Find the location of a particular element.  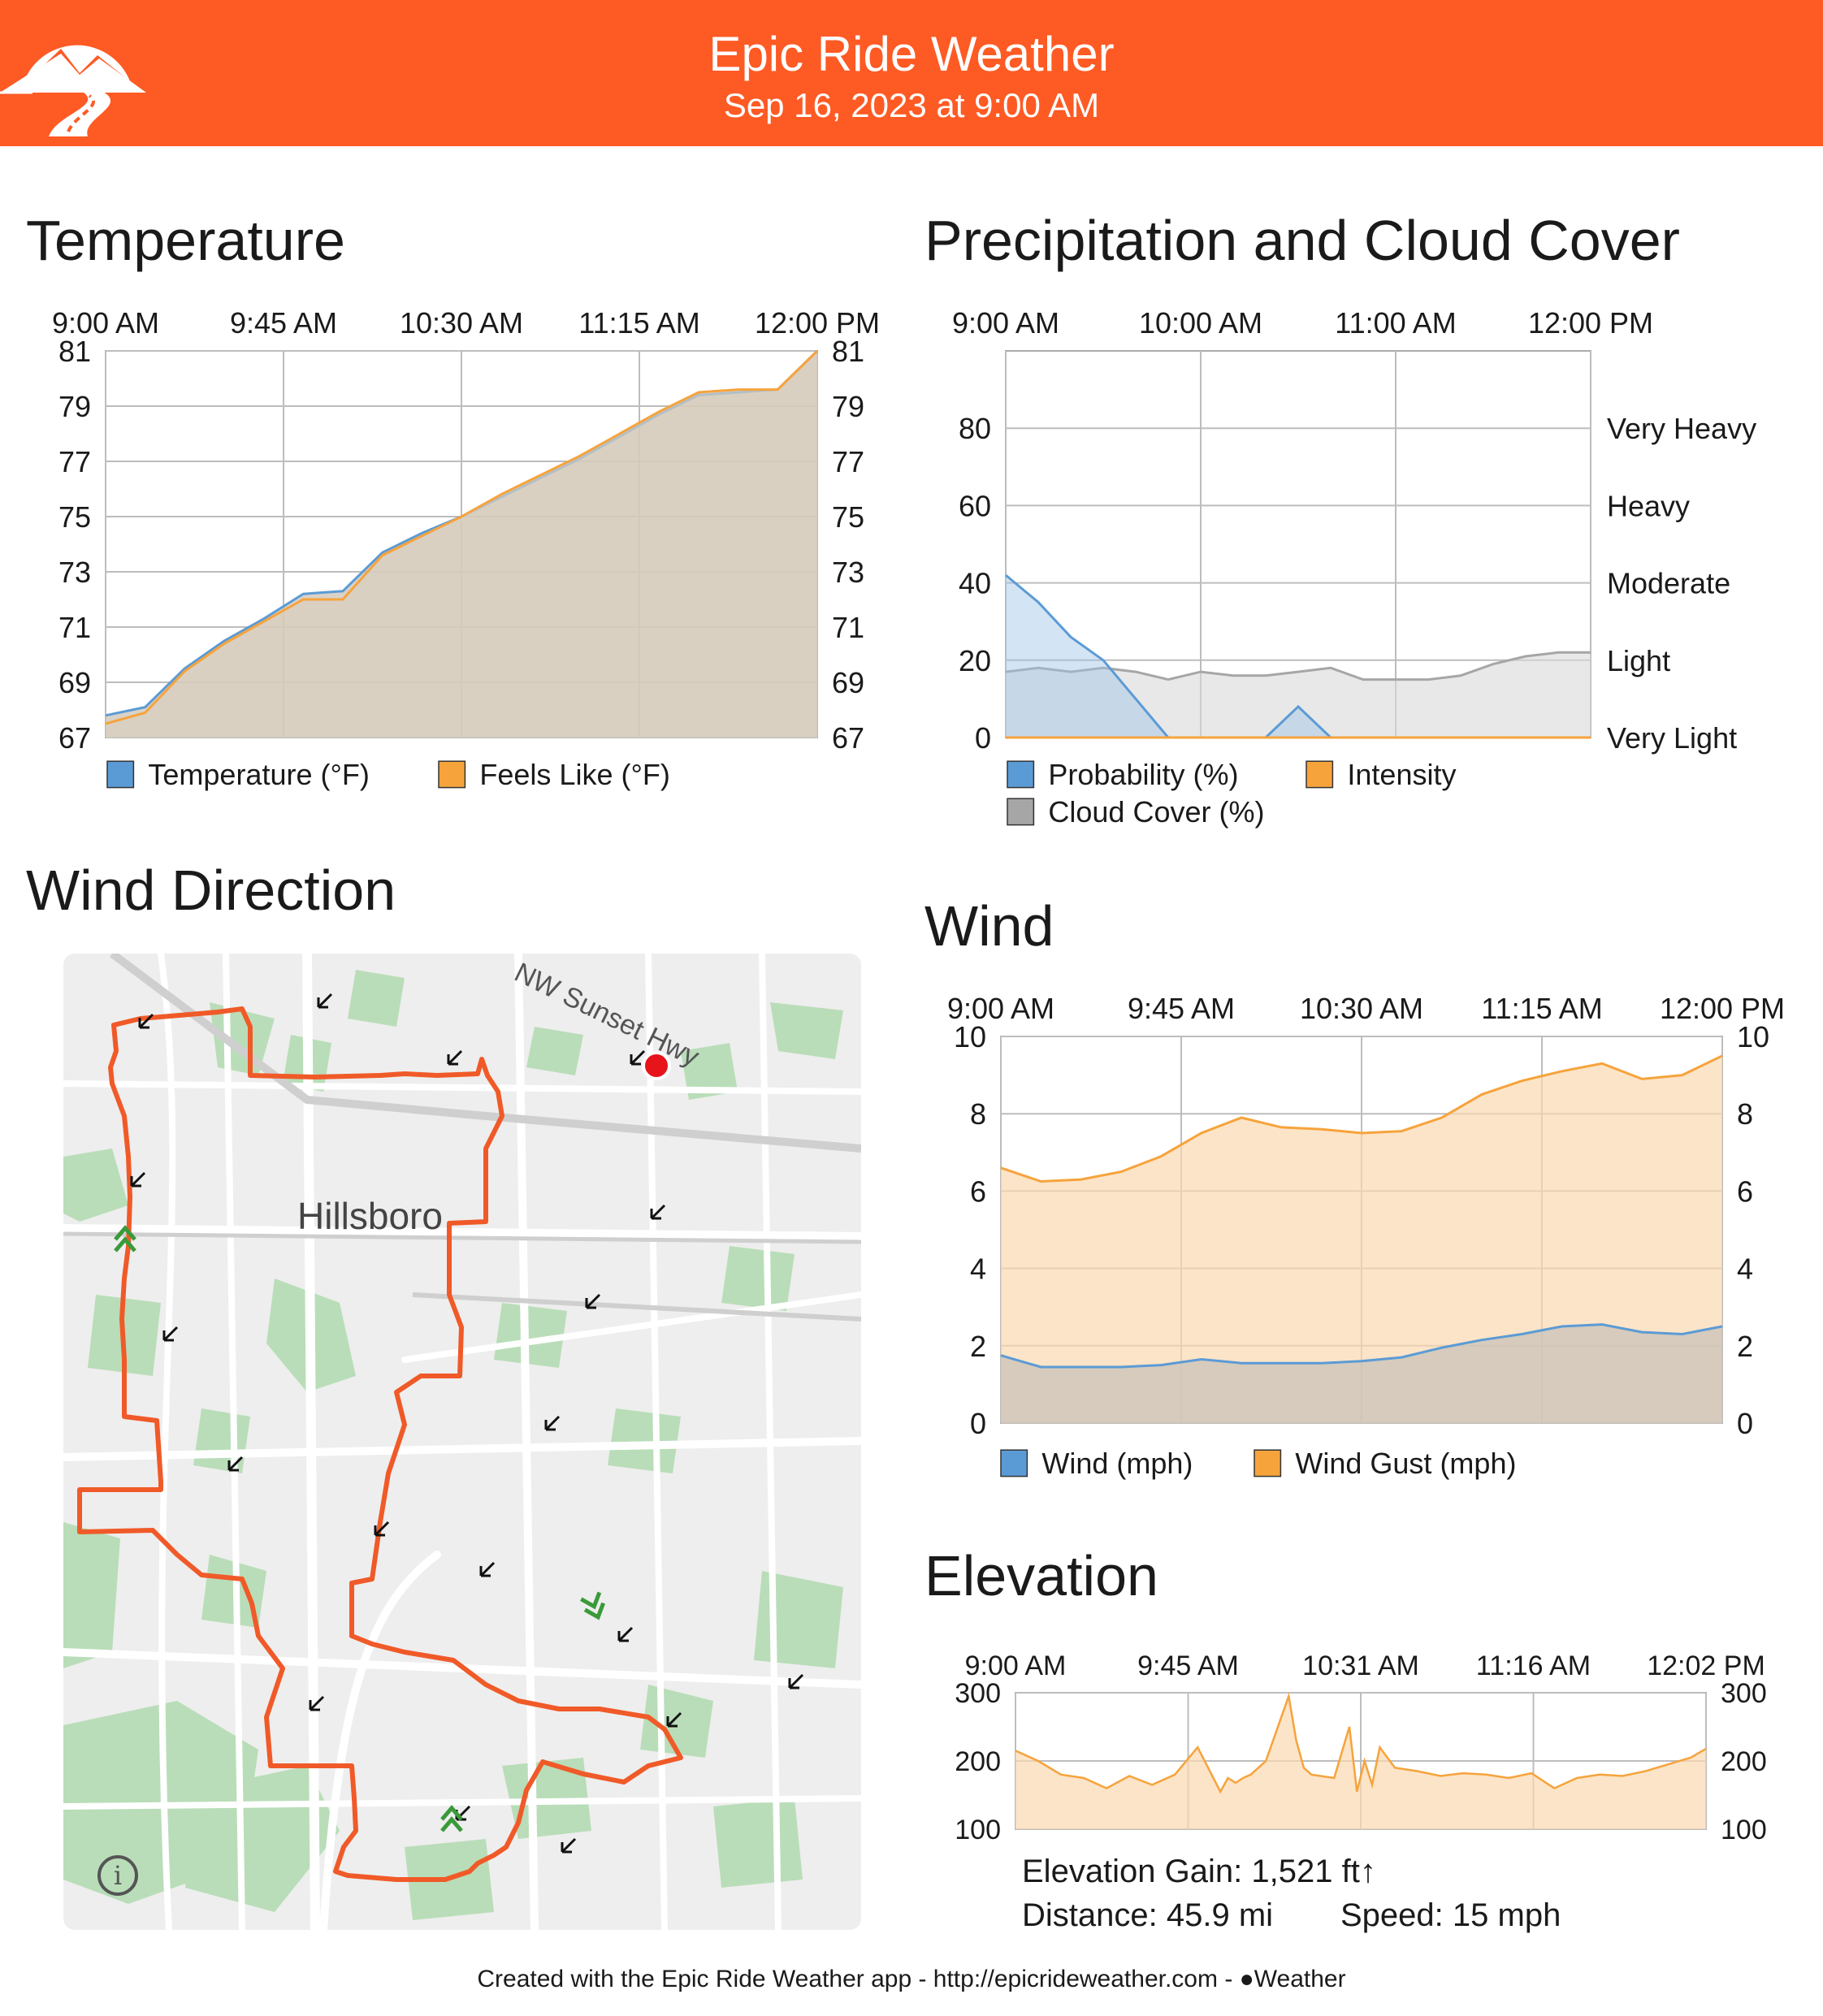

y-tick-label-left: 71 is located at coordinates (74, 627).